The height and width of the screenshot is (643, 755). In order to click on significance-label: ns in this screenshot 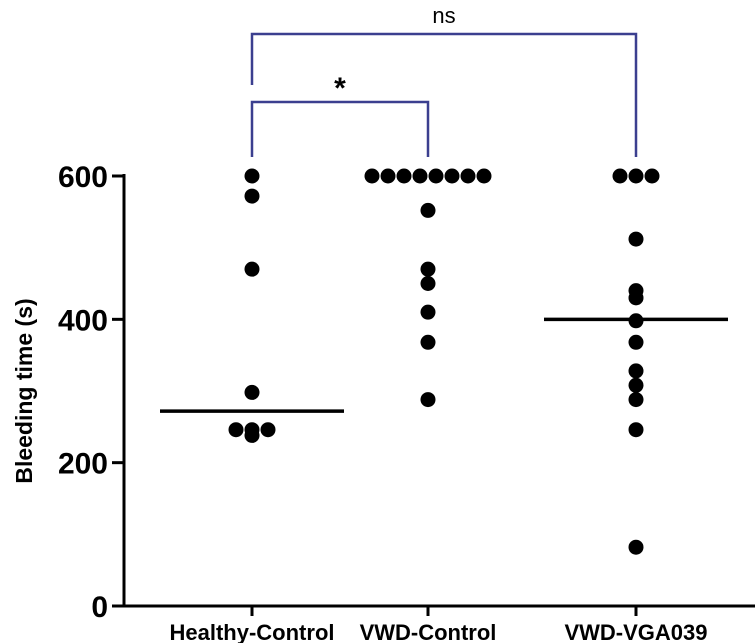, I will do `click(443, 15)`.